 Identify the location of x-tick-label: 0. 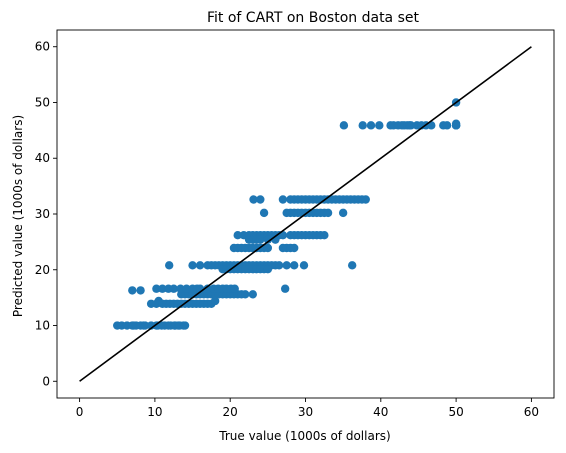
(80, 412).